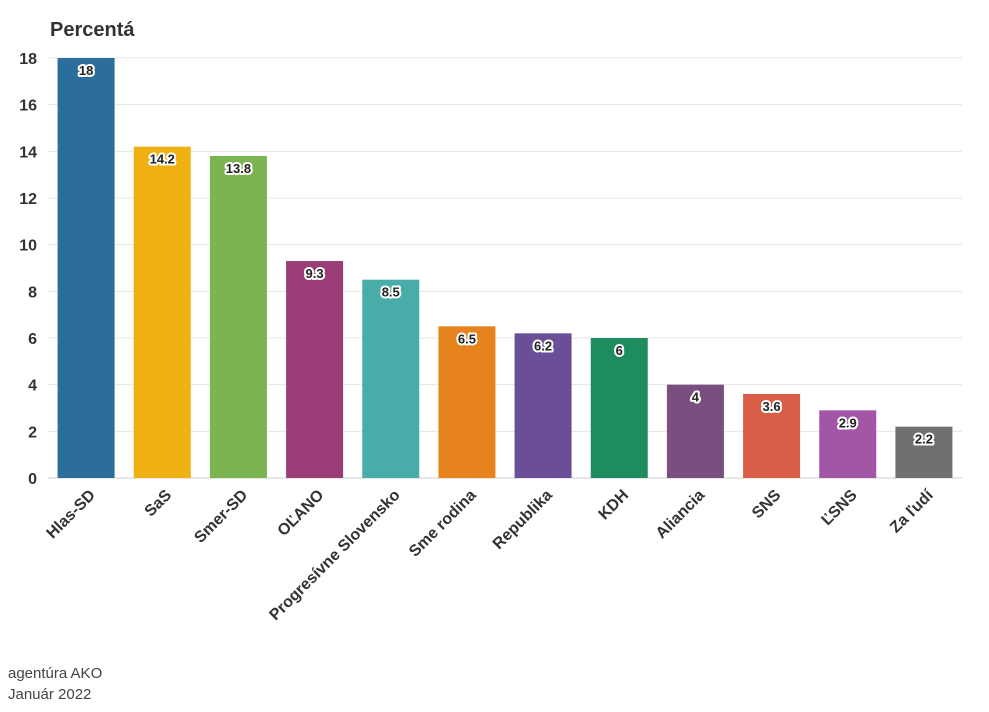 The width and height of the screenshot is (989, 712). Describe the element at coordinates (614, 505) in the screenshot. I see `x-tick-label: KDH` at that location.